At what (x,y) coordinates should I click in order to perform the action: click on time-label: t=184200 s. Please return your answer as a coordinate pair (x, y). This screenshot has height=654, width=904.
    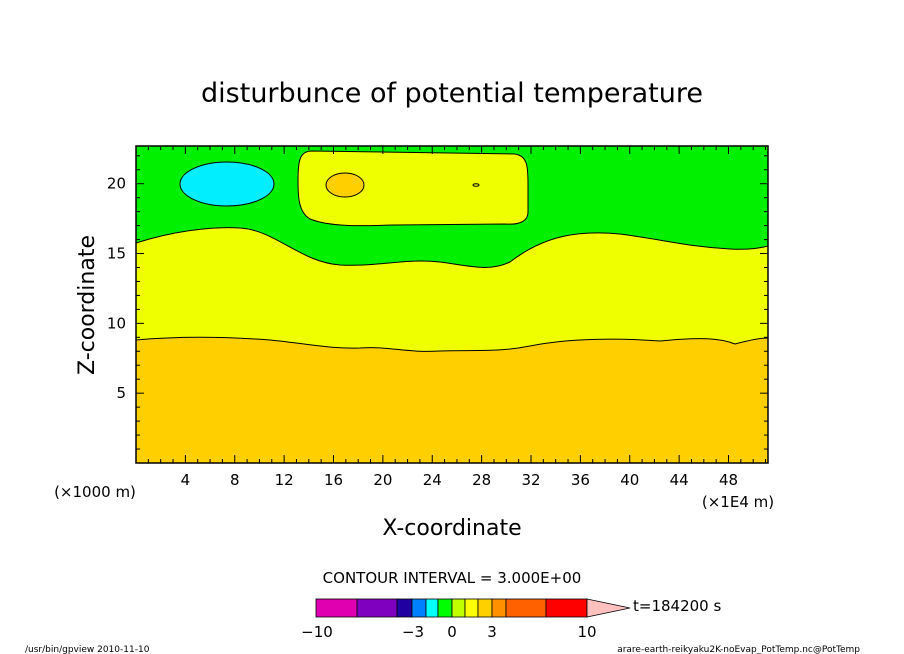
    Looking at the image, I should click on (677, 606).